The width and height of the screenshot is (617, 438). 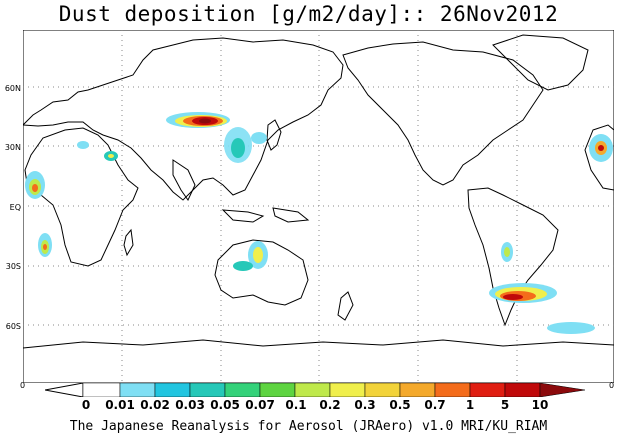 What do you see at coordinates (260, 405) in the screenshot?
I see `colorbar-label: 0.07` at bounding box center [260, 405].